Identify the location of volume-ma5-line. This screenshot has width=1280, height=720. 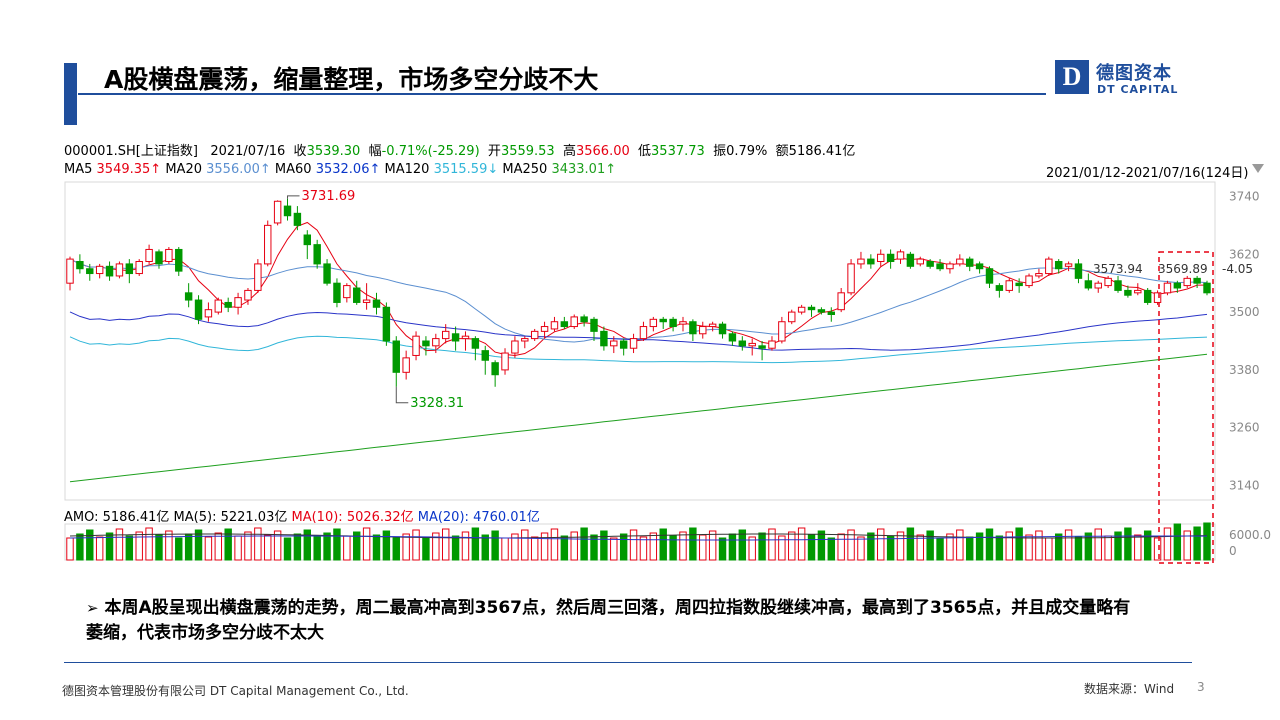
(638, 536).